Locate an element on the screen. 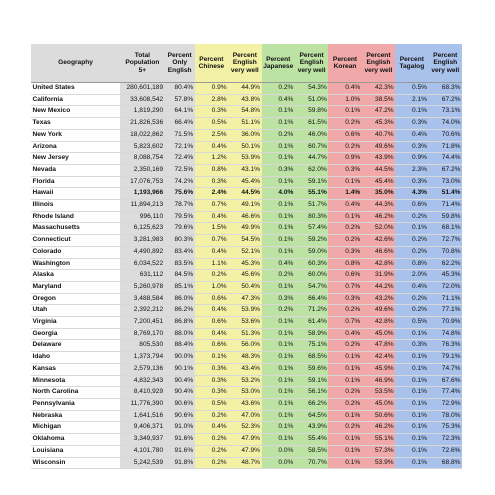 The width and height of the screenshot is (495, 495). cell-total-population: 280,601,189 is located at coordinates (142, 88).